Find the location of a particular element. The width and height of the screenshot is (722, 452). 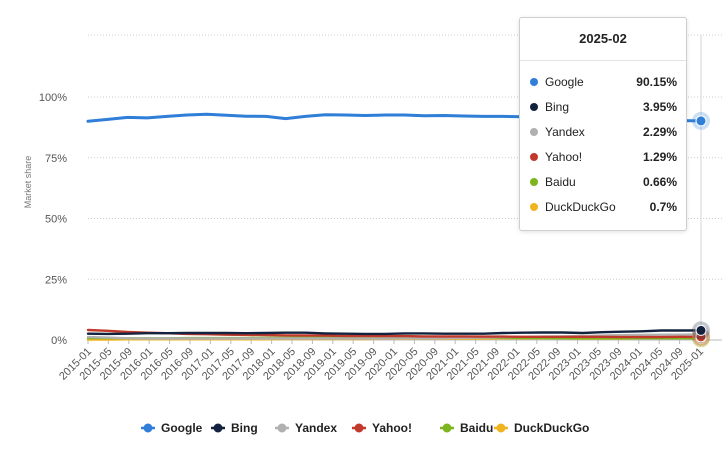

tooltip-series-value: 0.7% is located at coordinates (663, 207).